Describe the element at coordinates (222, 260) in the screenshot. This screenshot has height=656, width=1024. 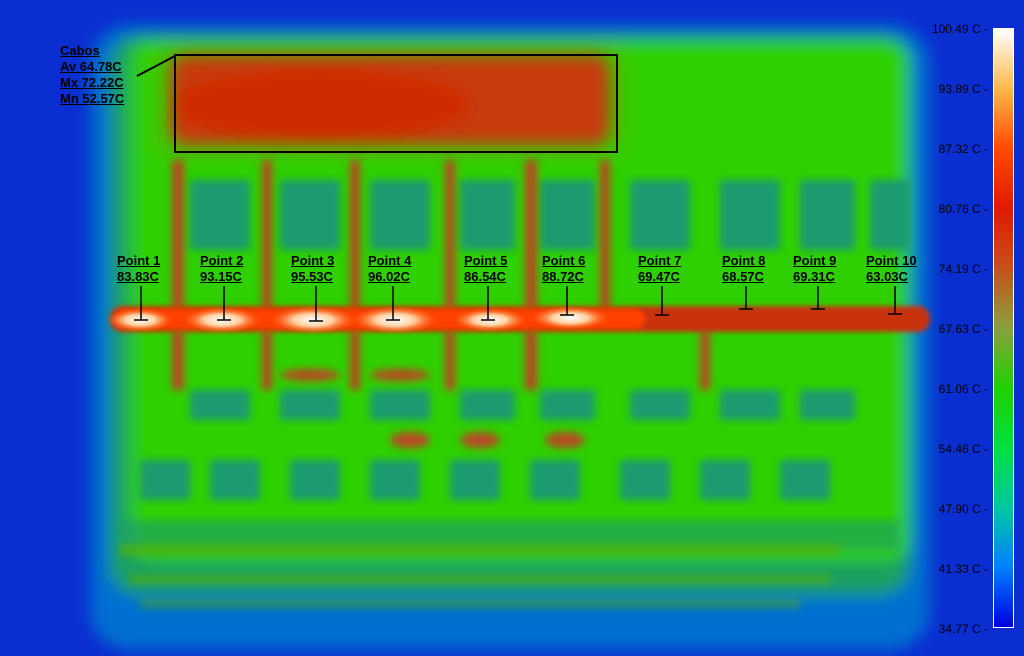
I see `point-2-name: Point 2` at that location.